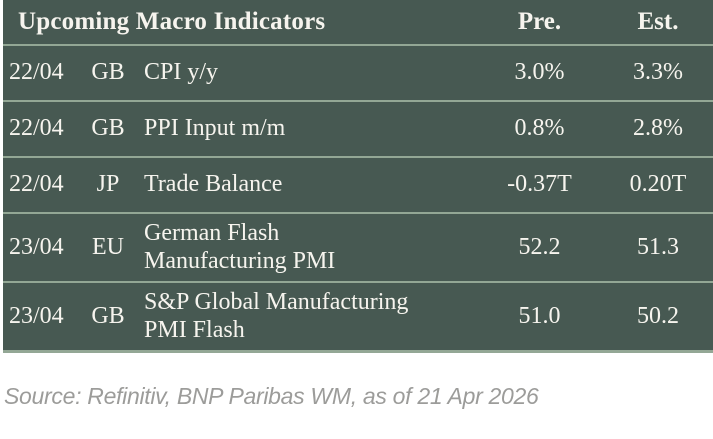 This screenshot has height=439, width=713. I want to click on indicator-cell: PPI Input m/m, so click(215, 128).